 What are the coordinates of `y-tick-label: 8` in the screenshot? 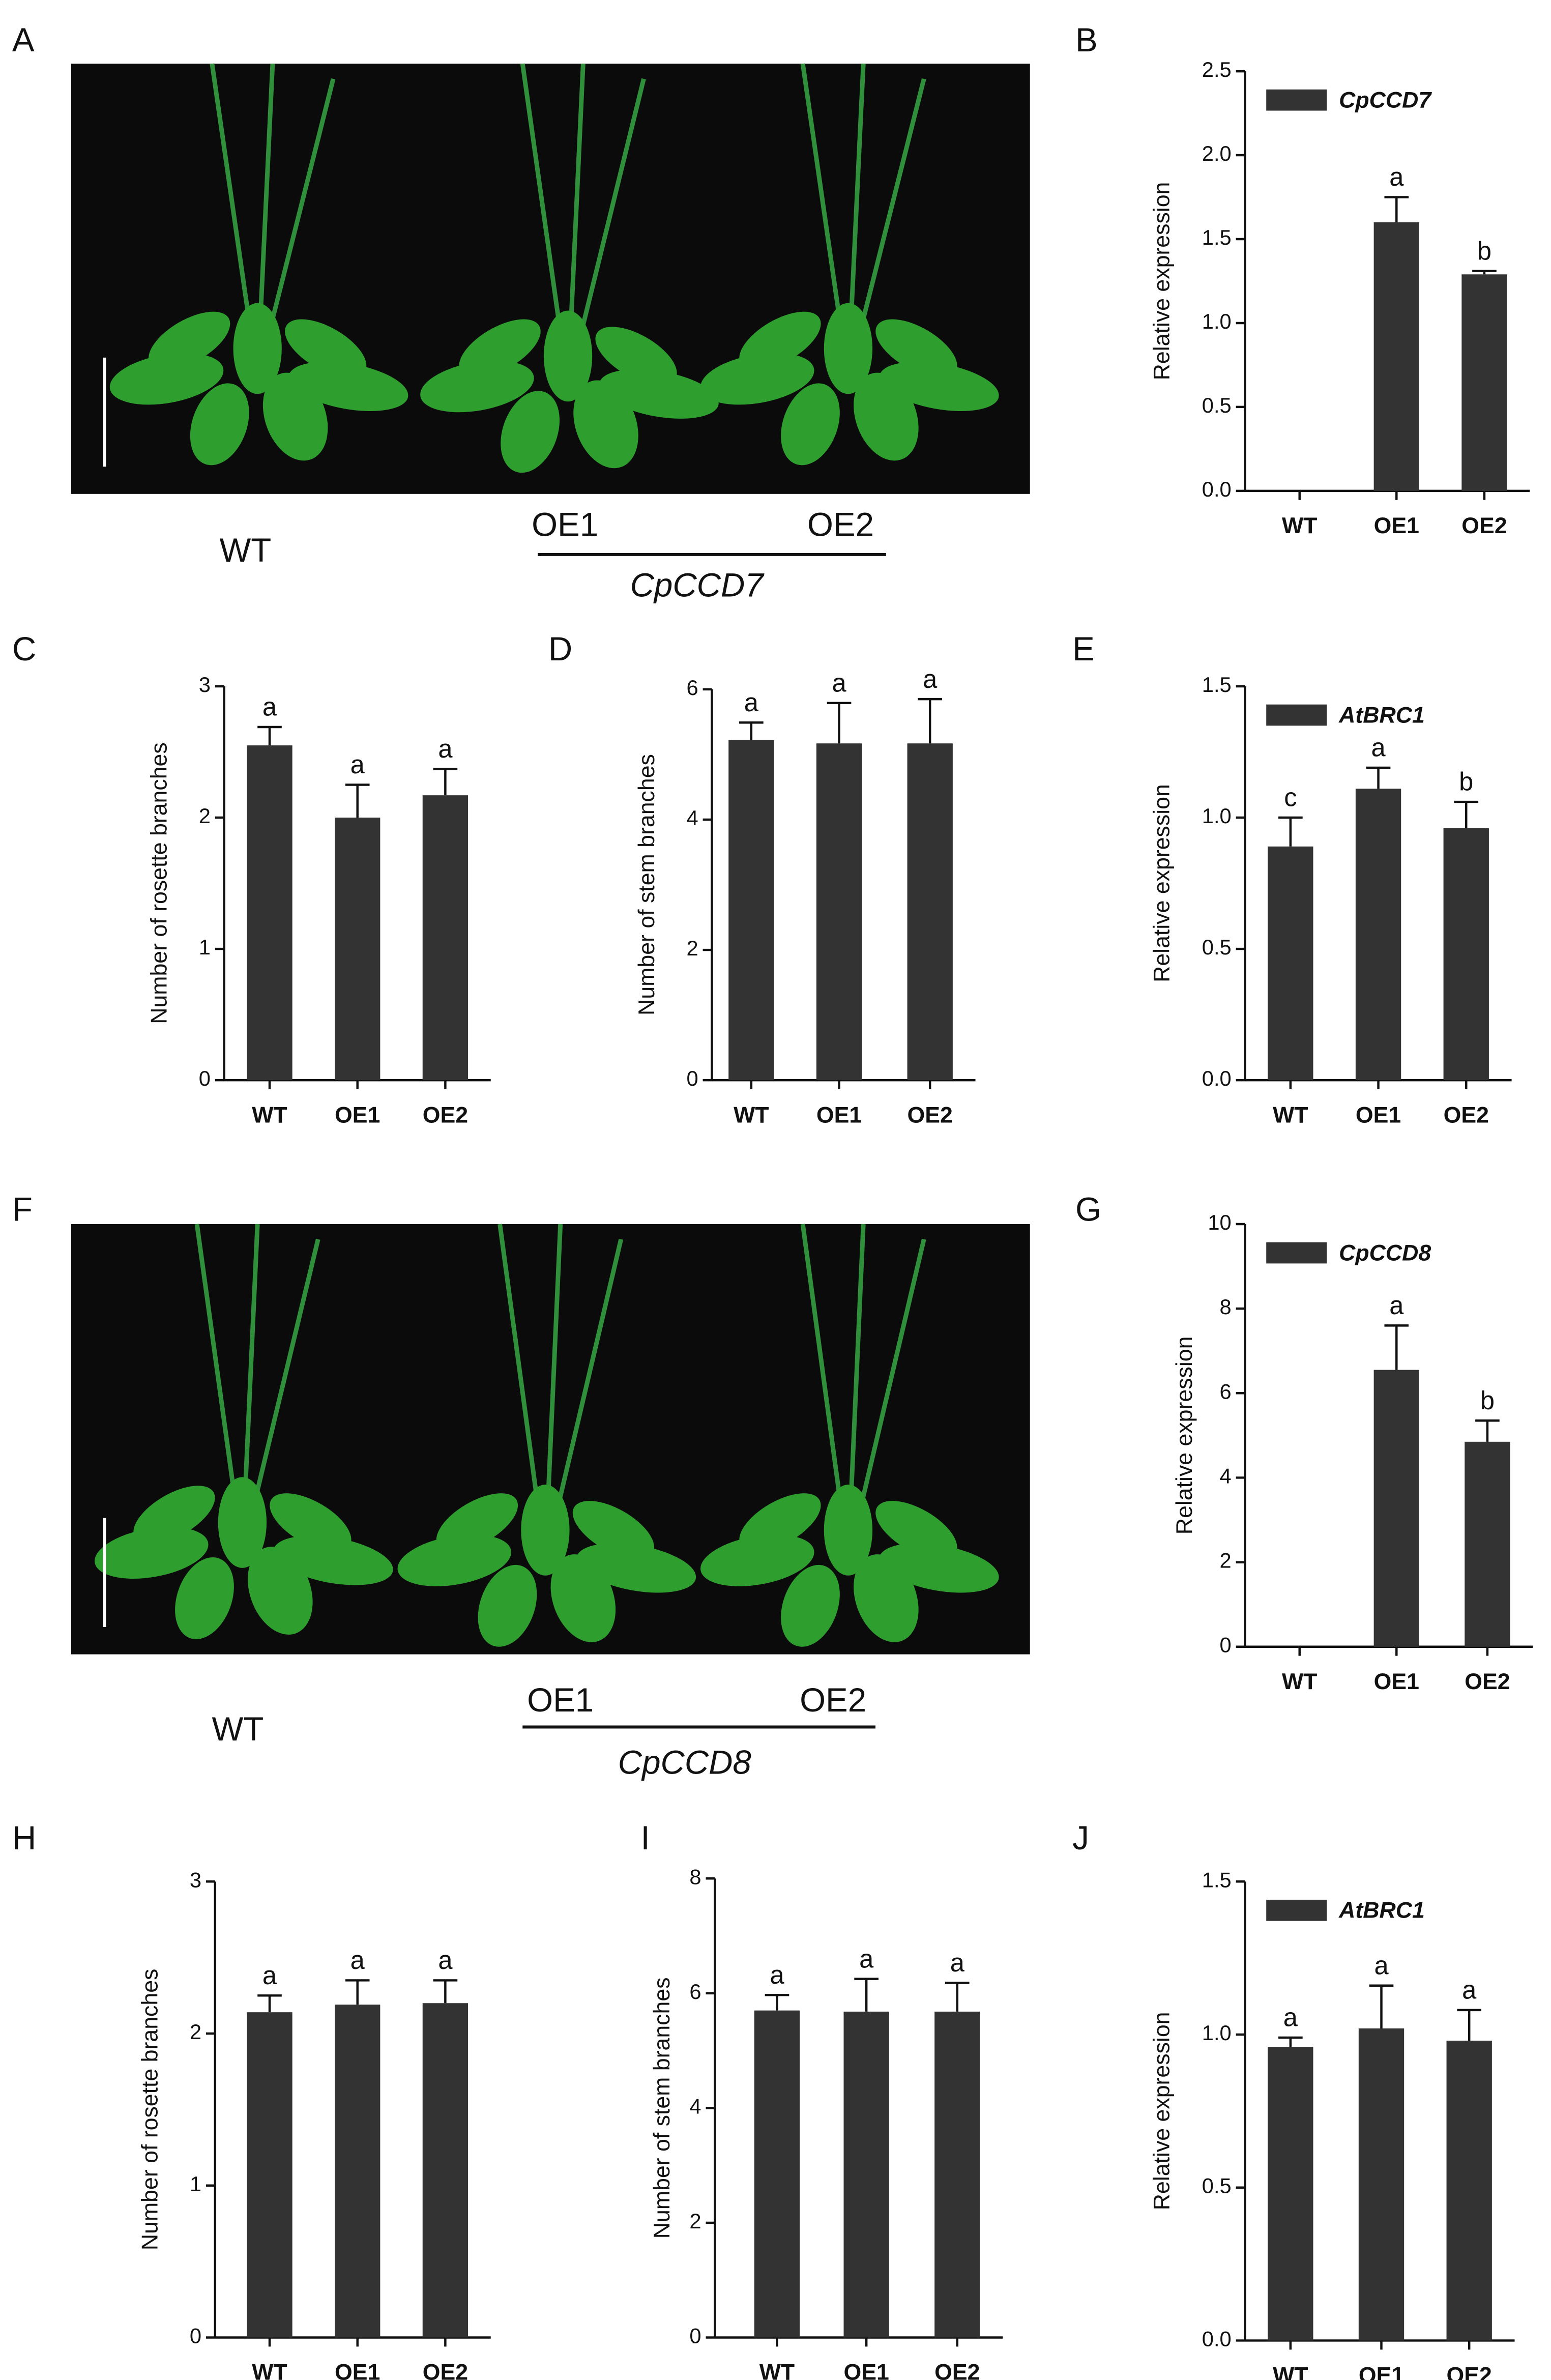 It's located at (695, 1877).